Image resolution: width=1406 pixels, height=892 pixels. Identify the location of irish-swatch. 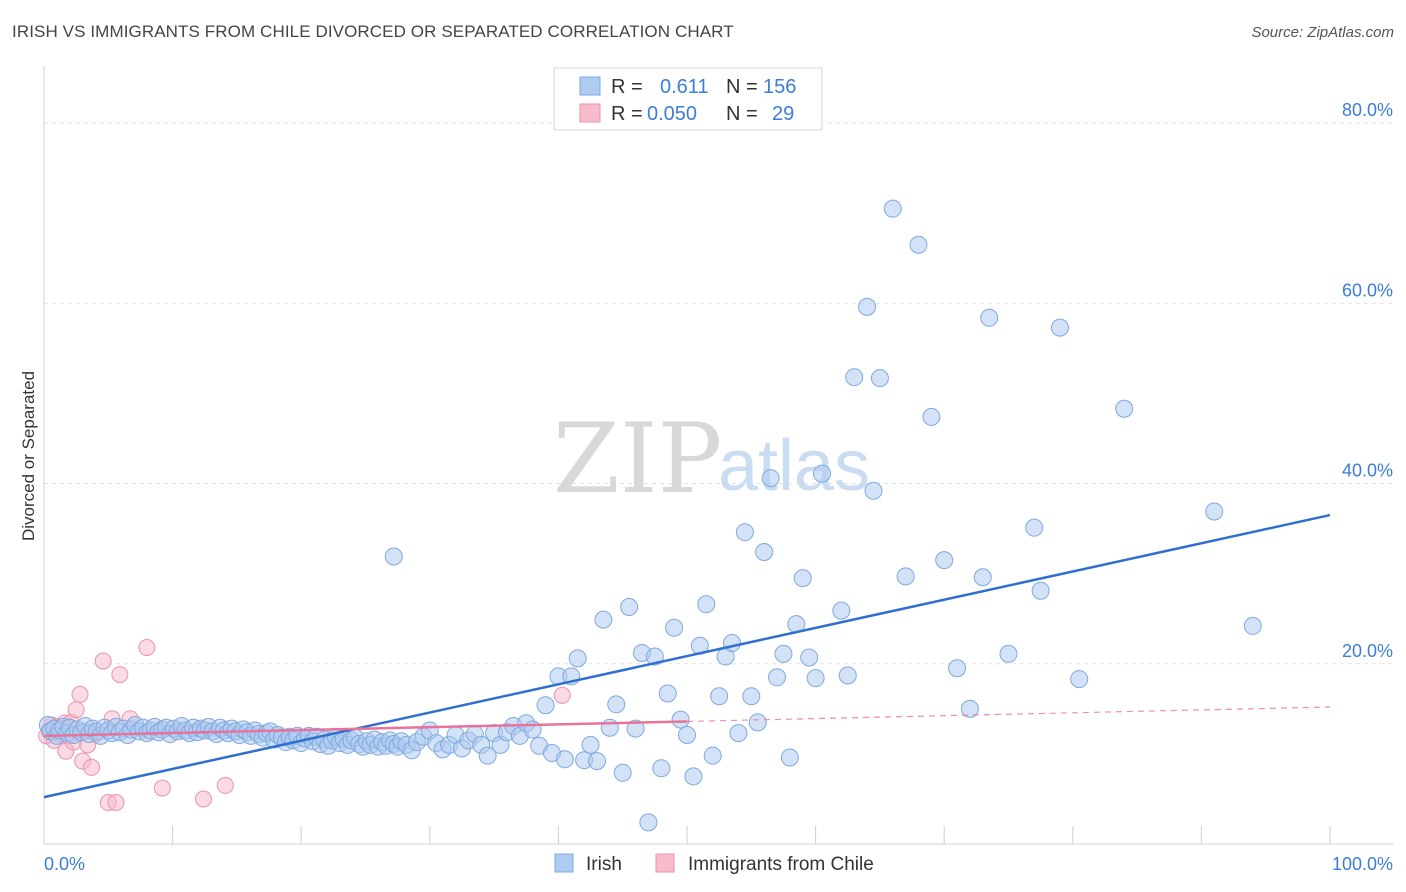
(590, 86).